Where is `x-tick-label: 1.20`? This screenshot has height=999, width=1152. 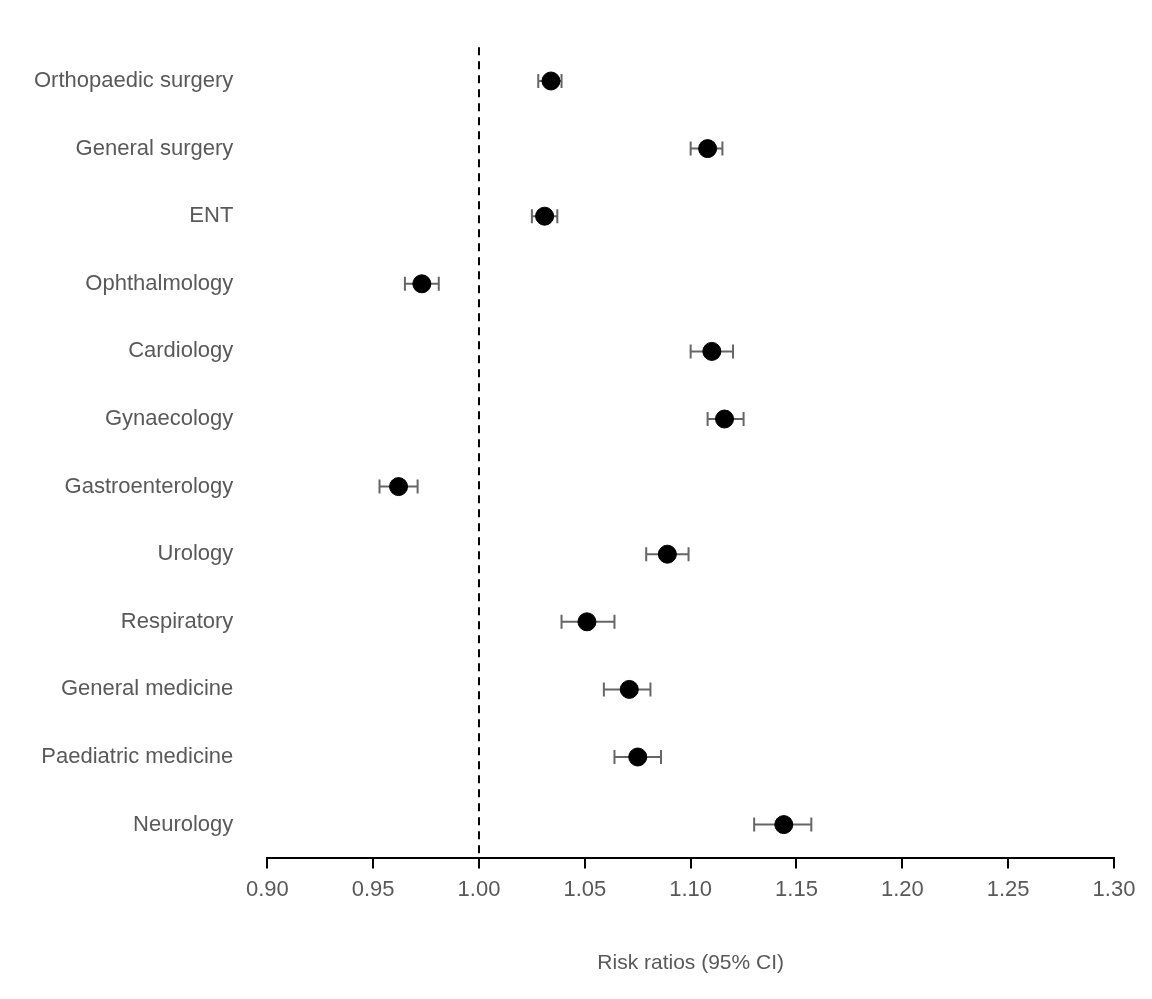
x-tick-label: 1.20 is located at coordinates (902, 888).